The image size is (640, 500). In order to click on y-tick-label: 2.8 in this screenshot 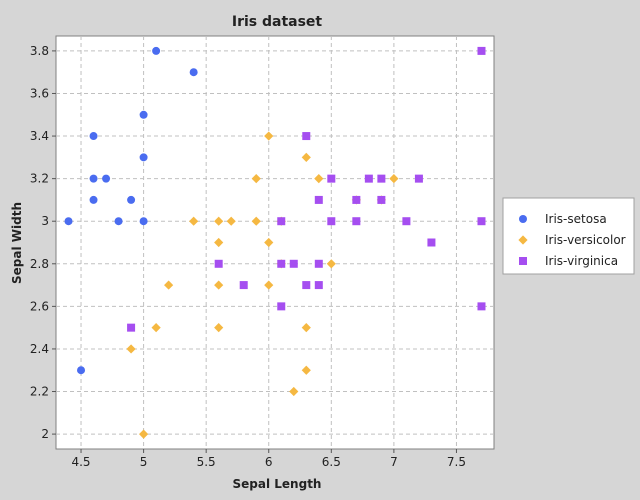, I will do `click(39, 264)`.